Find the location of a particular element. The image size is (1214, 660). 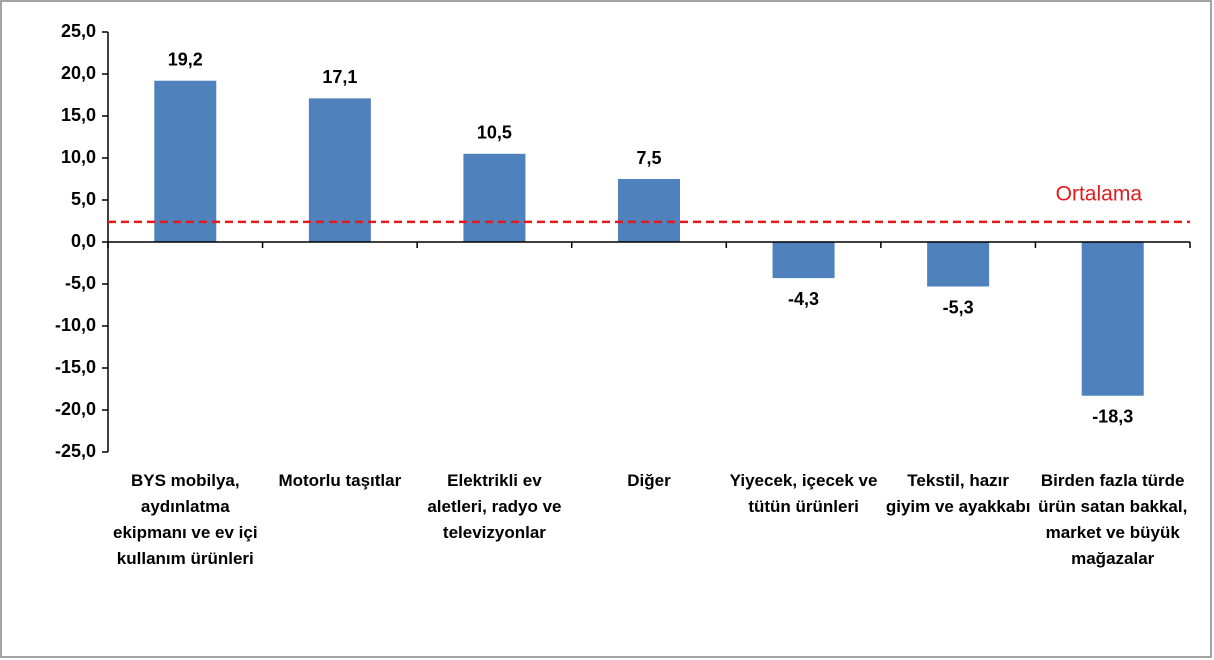

x-tick-label: Diğer is located at coordinates (649, 480).